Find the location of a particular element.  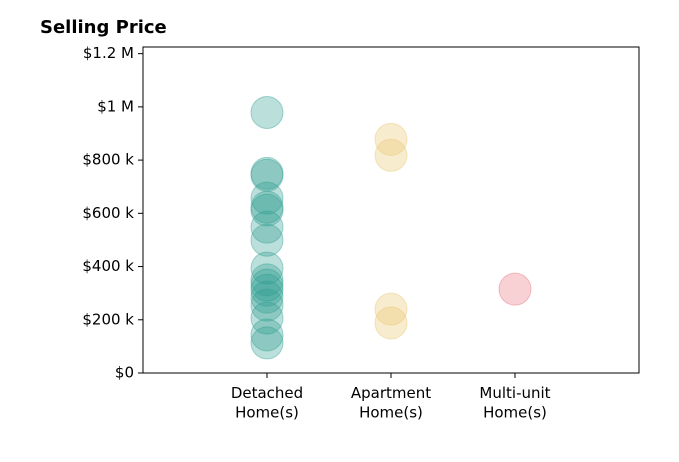

y-tick-label: $800 k is located at coordinates (108, 160).